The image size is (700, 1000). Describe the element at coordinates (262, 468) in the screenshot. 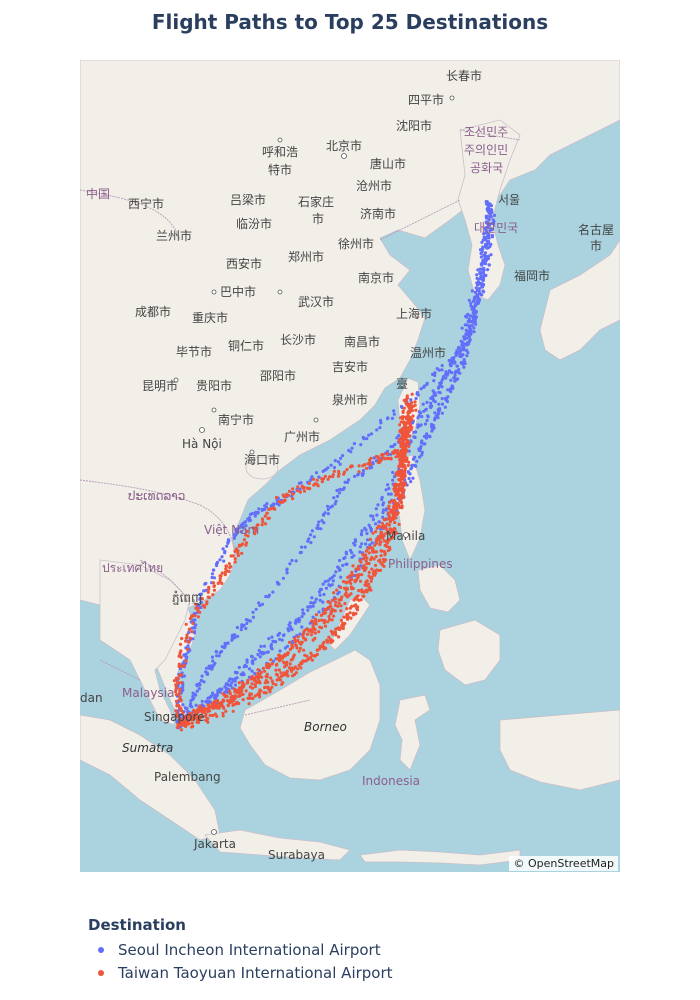

I see `hainan` at that location.